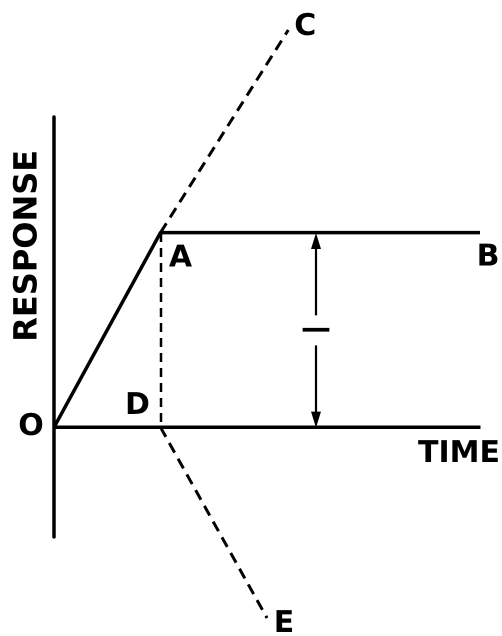  Describe the element at coordinates (137, 404) in the screenshot. I see `annotation: D` at that location.